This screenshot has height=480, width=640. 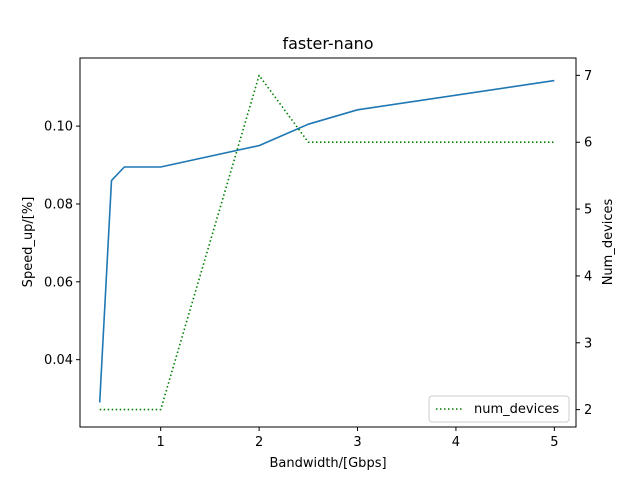 What do you see at coordinates (161, 442) in the screenshot?
I see `x-tick-label: 1` at bounding box center [161, 442].